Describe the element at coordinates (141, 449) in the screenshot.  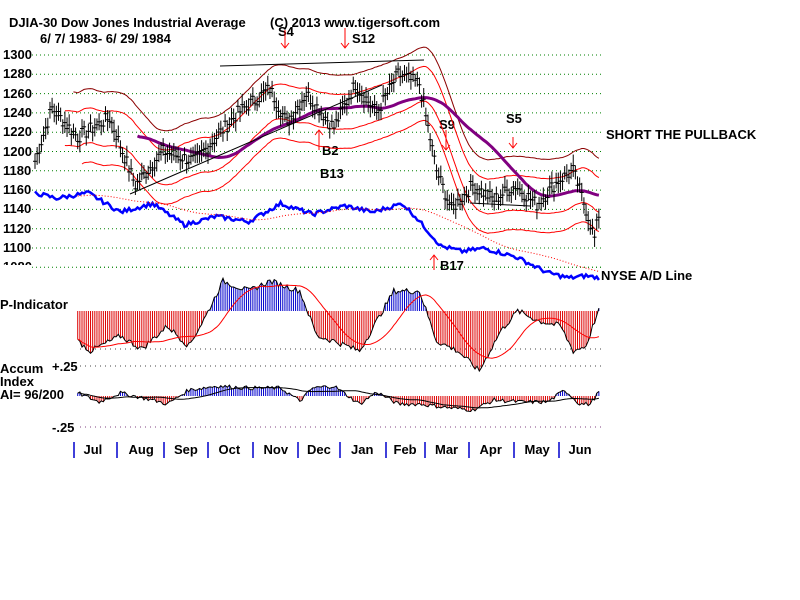
I see `month-label: Aug` at that location.